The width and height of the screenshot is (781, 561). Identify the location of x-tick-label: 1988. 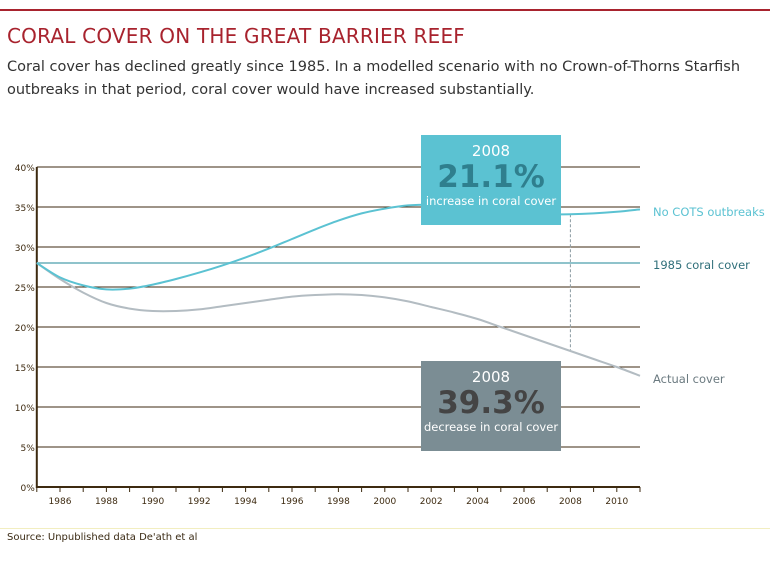
(106, 502).